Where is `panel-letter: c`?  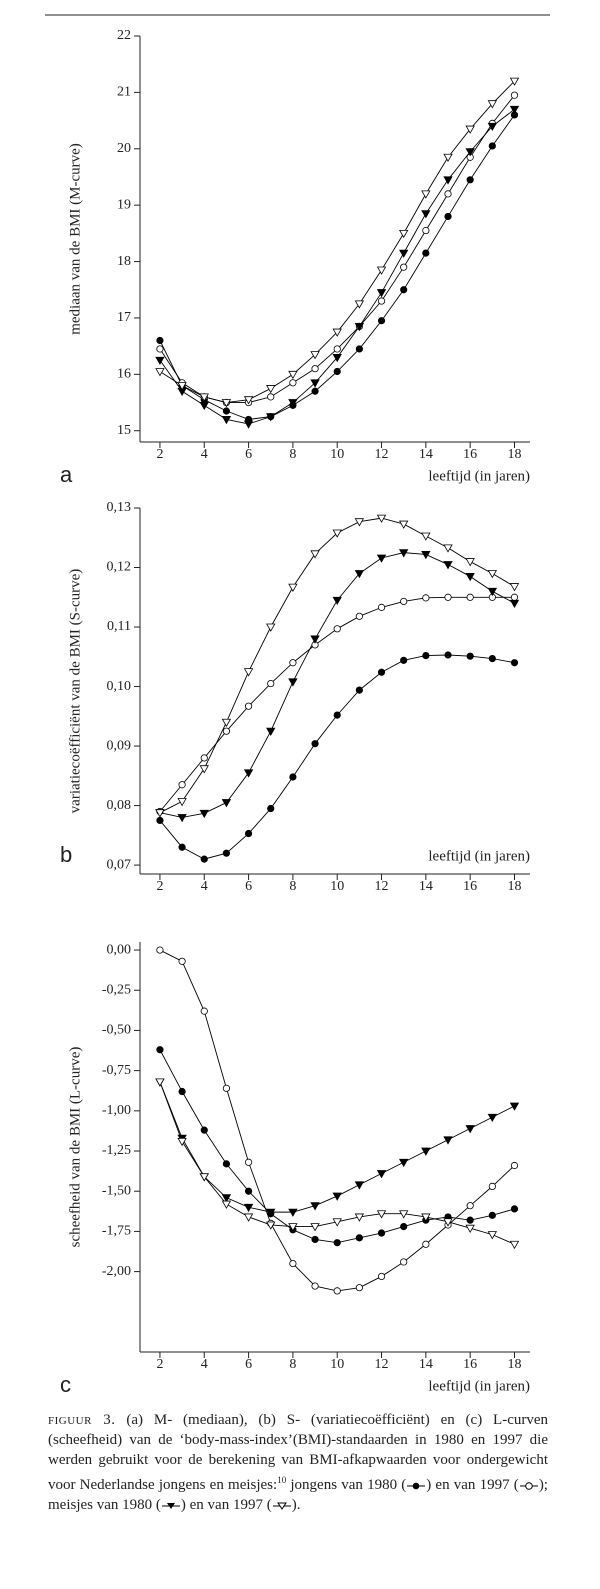 panel-letter: c is located at coordinates (65, 1384).